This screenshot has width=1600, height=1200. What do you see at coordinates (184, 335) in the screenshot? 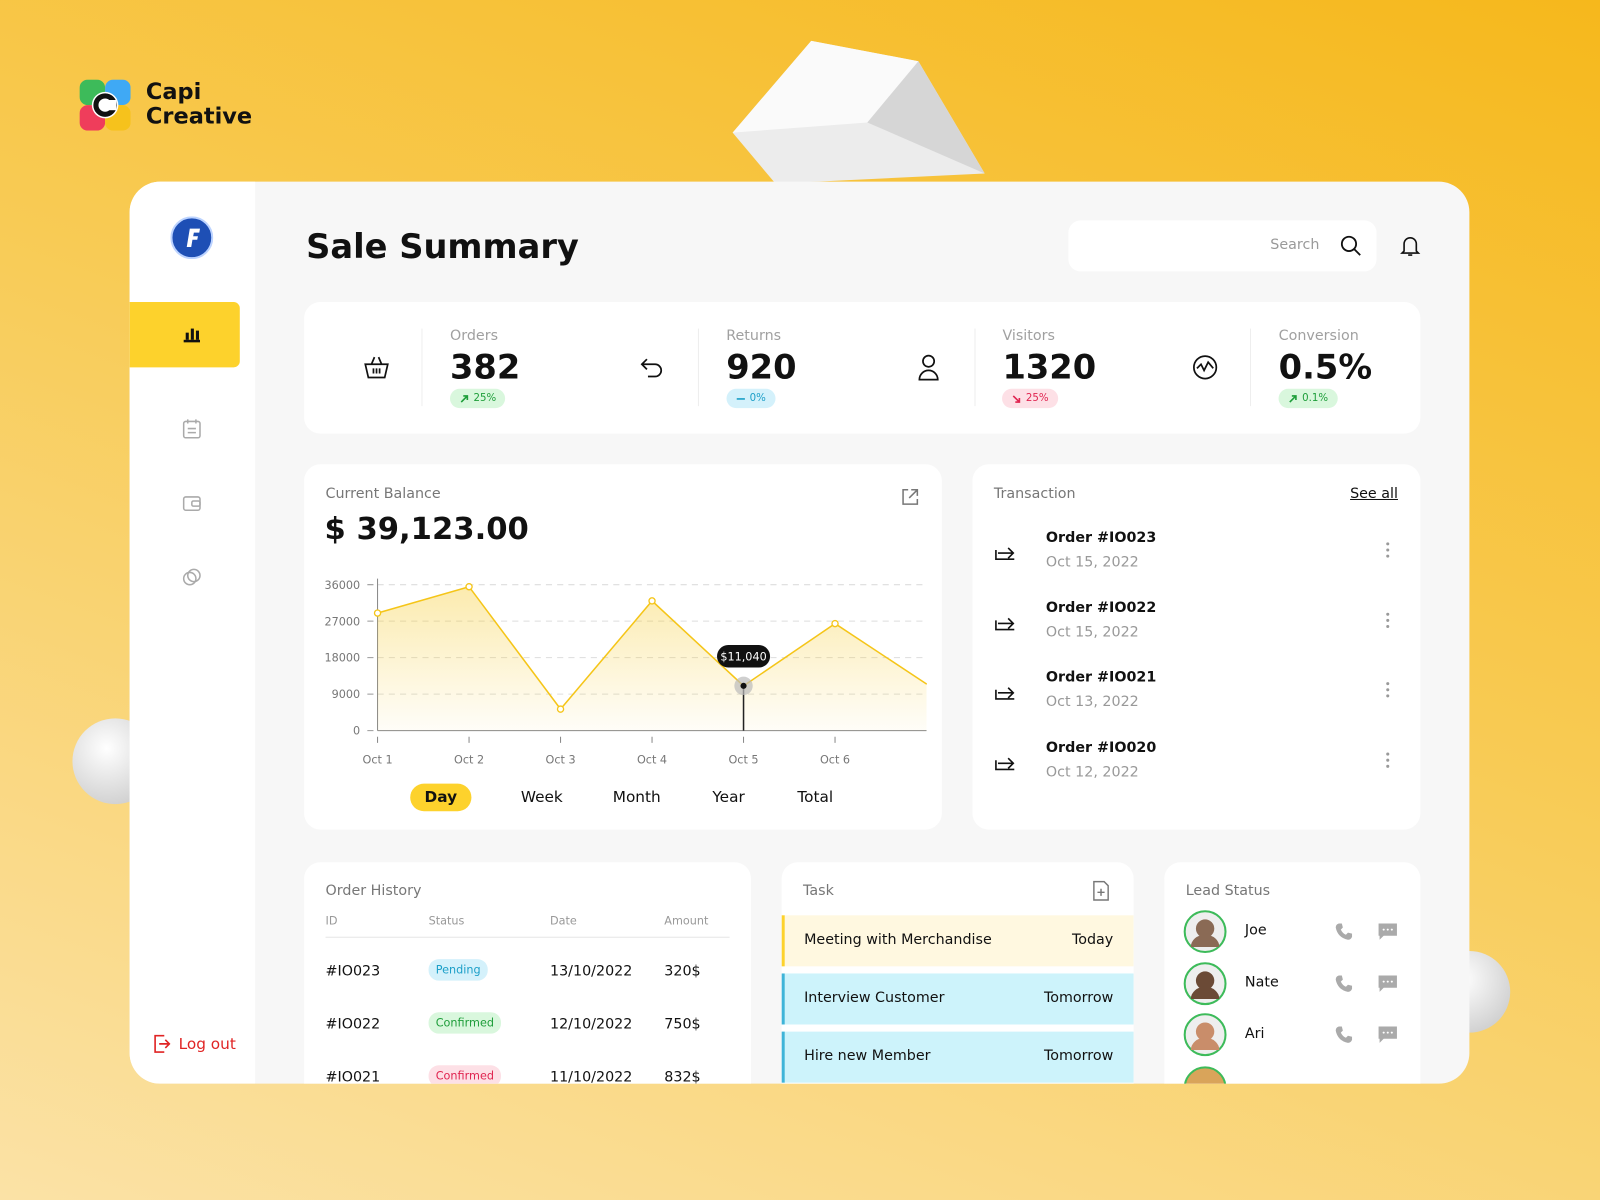
I see `nav-active` at bounding box center [184, 335].